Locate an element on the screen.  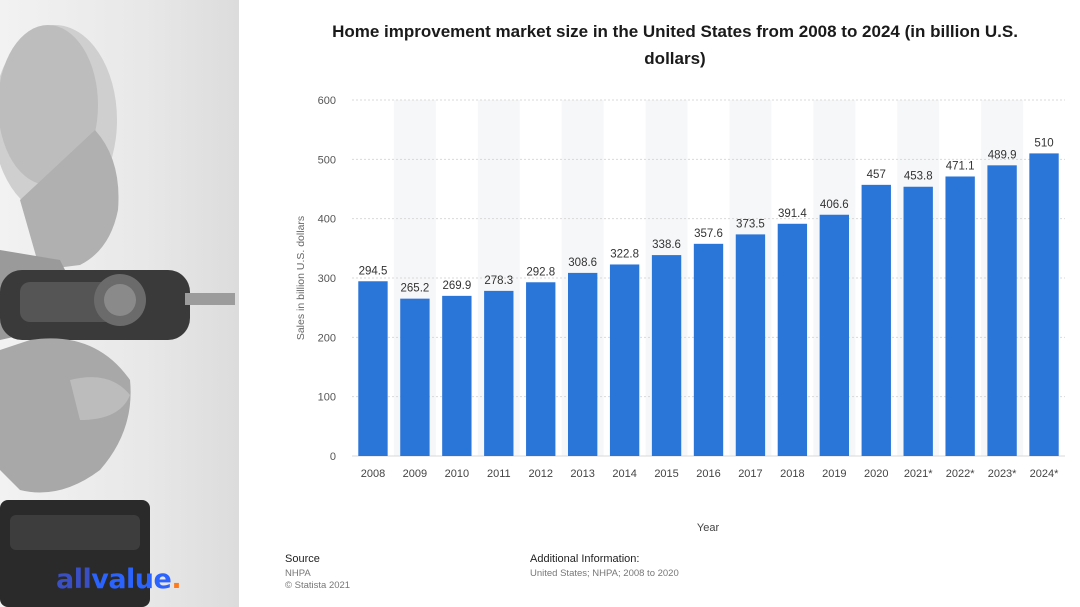
y-tick-label: 400 is located at coordinates (327, 220).